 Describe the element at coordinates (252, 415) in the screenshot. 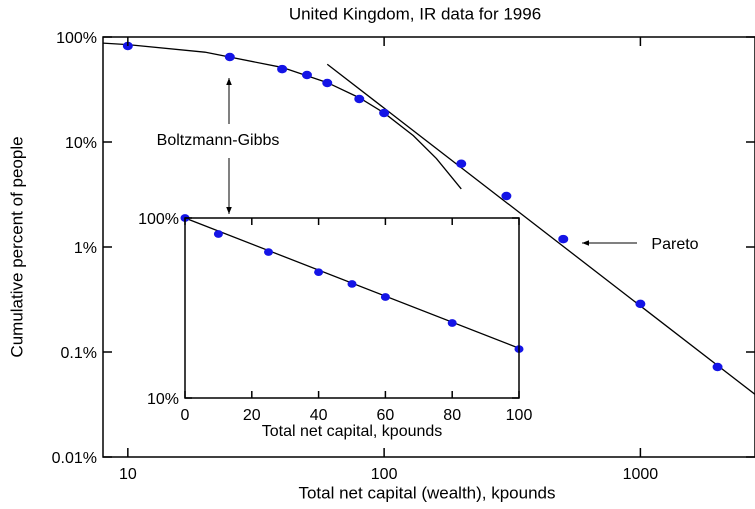

I see `x-tick-label: 20` at that location.